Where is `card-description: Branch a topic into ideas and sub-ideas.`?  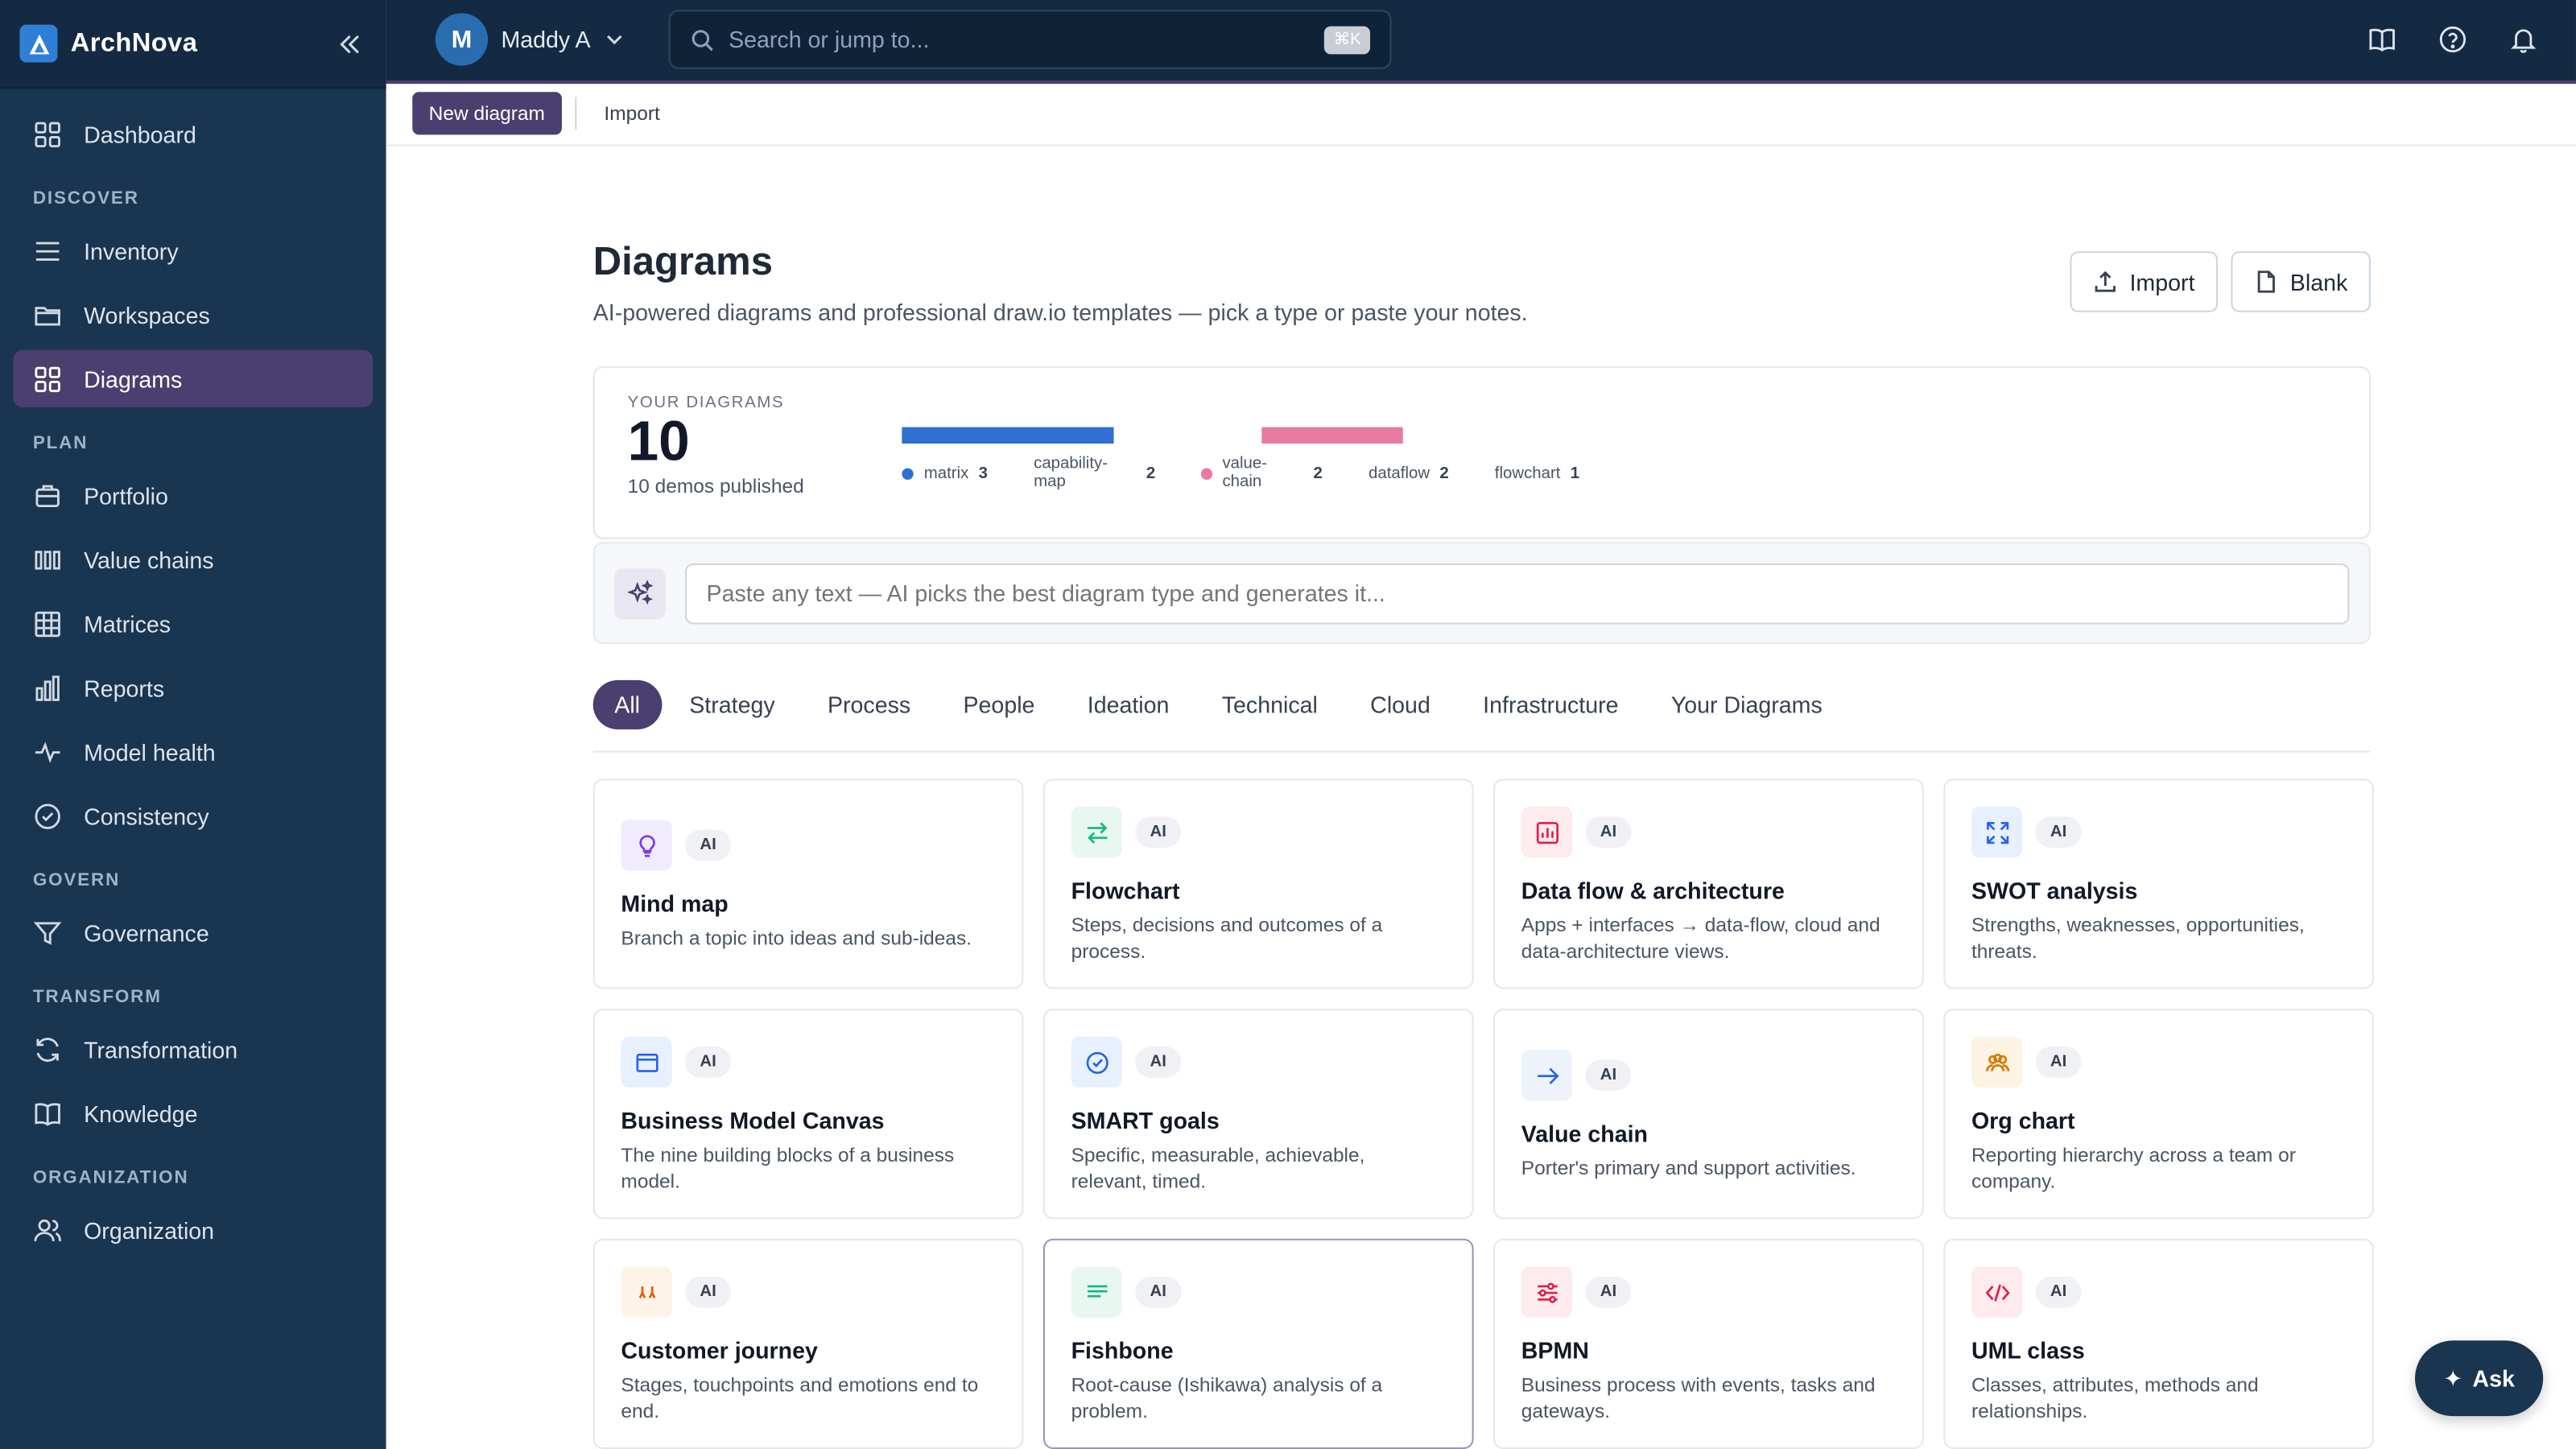
card-description: Branch a topic into ideas and sub-ideas. is located at coordinates (796, 938).